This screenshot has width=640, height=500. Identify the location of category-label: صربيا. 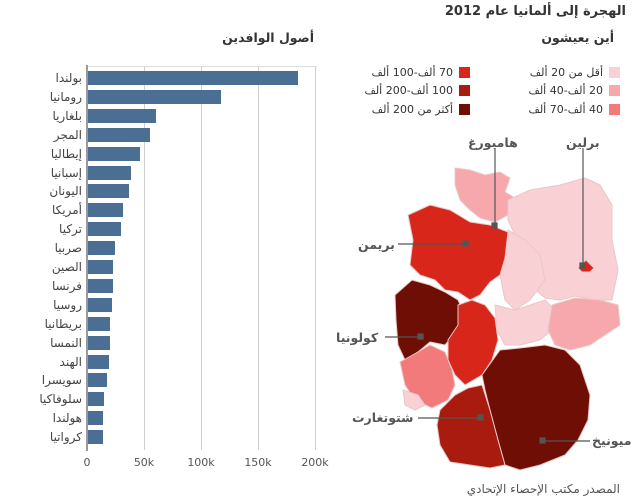
(68, 248).